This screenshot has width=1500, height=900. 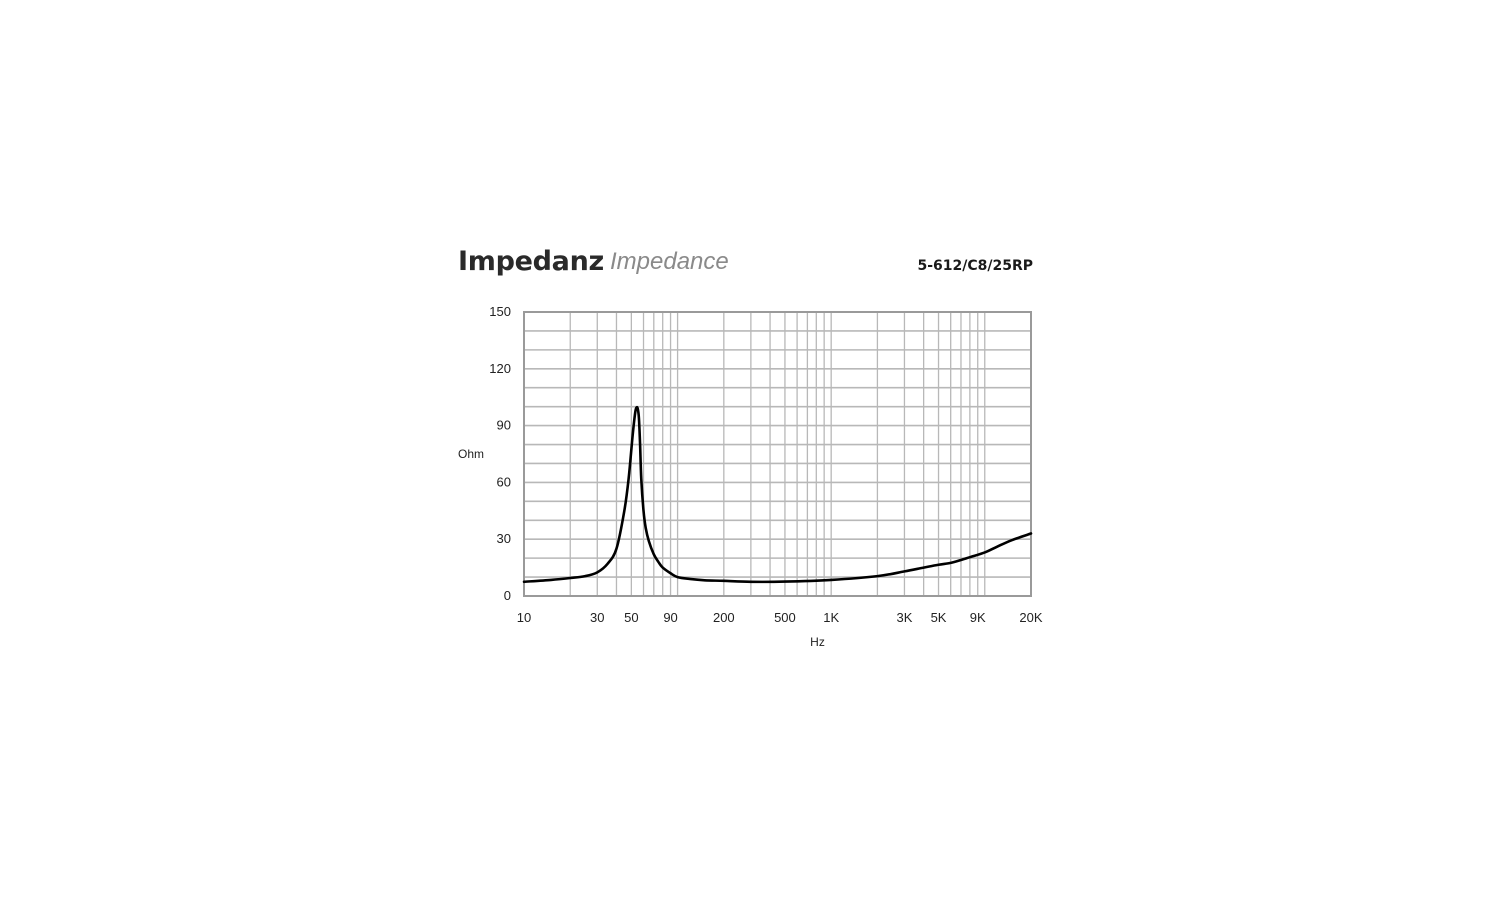 I want to click on grid-major, so click(x=777, y=454).